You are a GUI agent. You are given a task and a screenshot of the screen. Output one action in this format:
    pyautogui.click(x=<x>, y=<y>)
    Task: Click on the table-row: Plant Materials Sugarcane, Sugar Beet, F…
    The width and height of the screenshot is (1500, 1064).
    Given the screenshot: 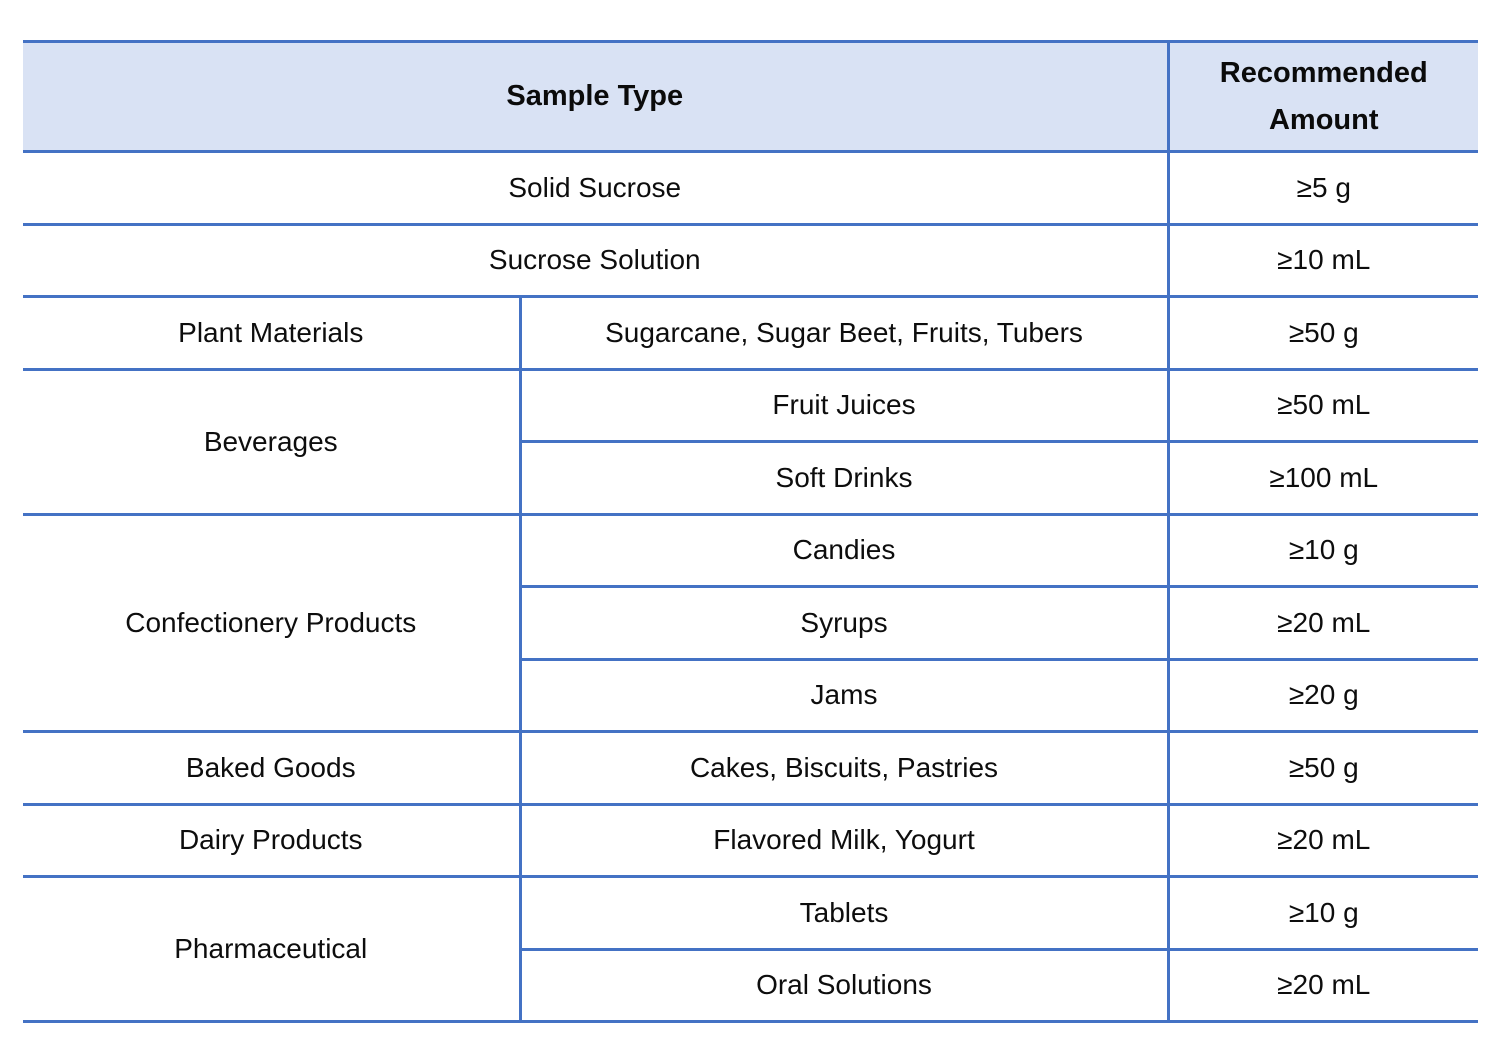 What is the action you would take?
    pyautogui.click(x=750, y=333)
    